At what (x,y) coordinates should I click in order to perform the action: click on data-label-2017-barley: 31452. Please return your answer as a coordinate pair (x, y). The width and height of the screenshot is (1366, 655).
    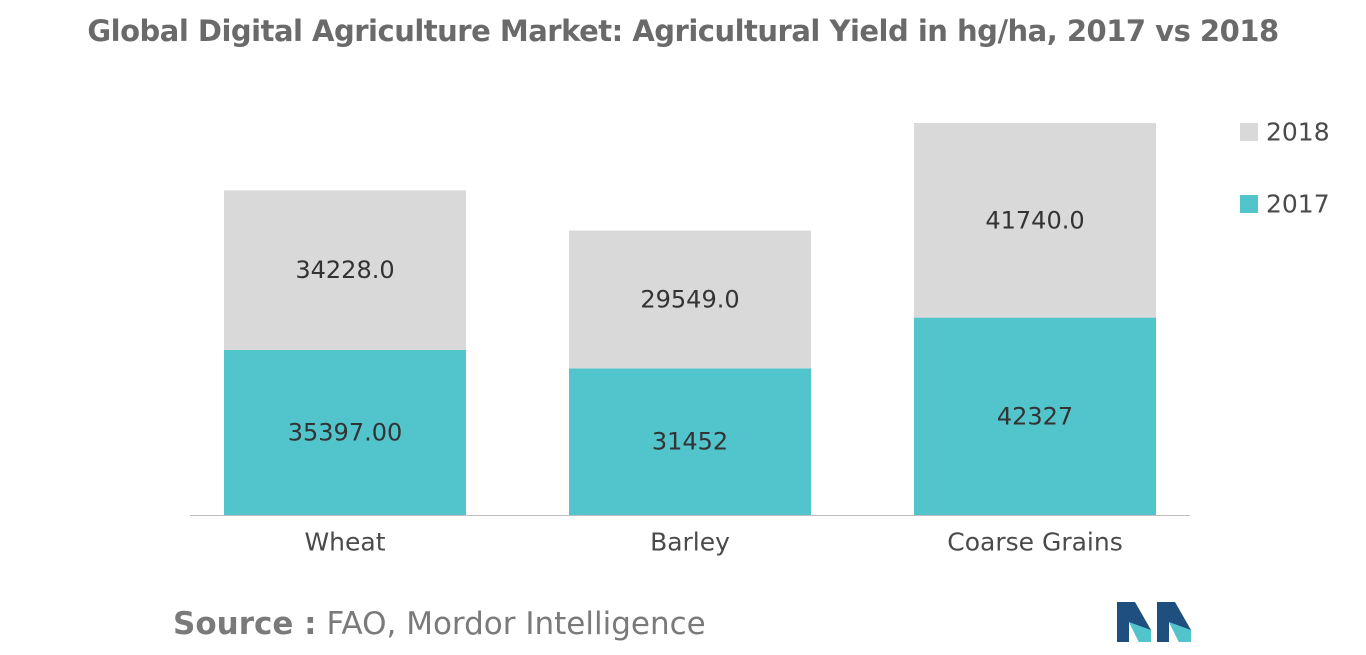
    Looking at the image, I should click on (690, 442).